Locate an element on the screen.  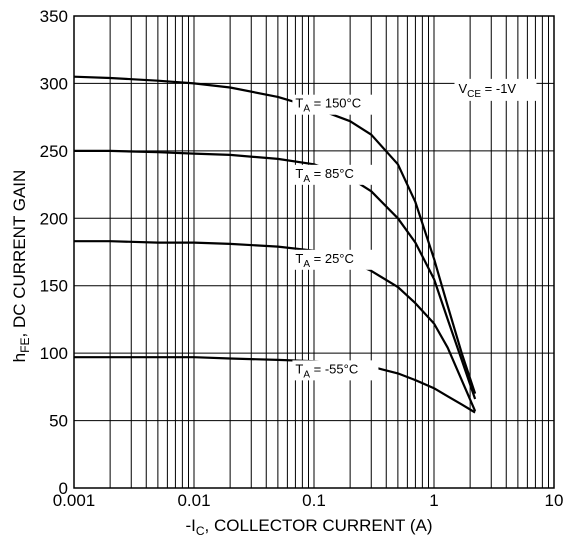
y-tick-label: 150 is located at coordinates (54, 286).